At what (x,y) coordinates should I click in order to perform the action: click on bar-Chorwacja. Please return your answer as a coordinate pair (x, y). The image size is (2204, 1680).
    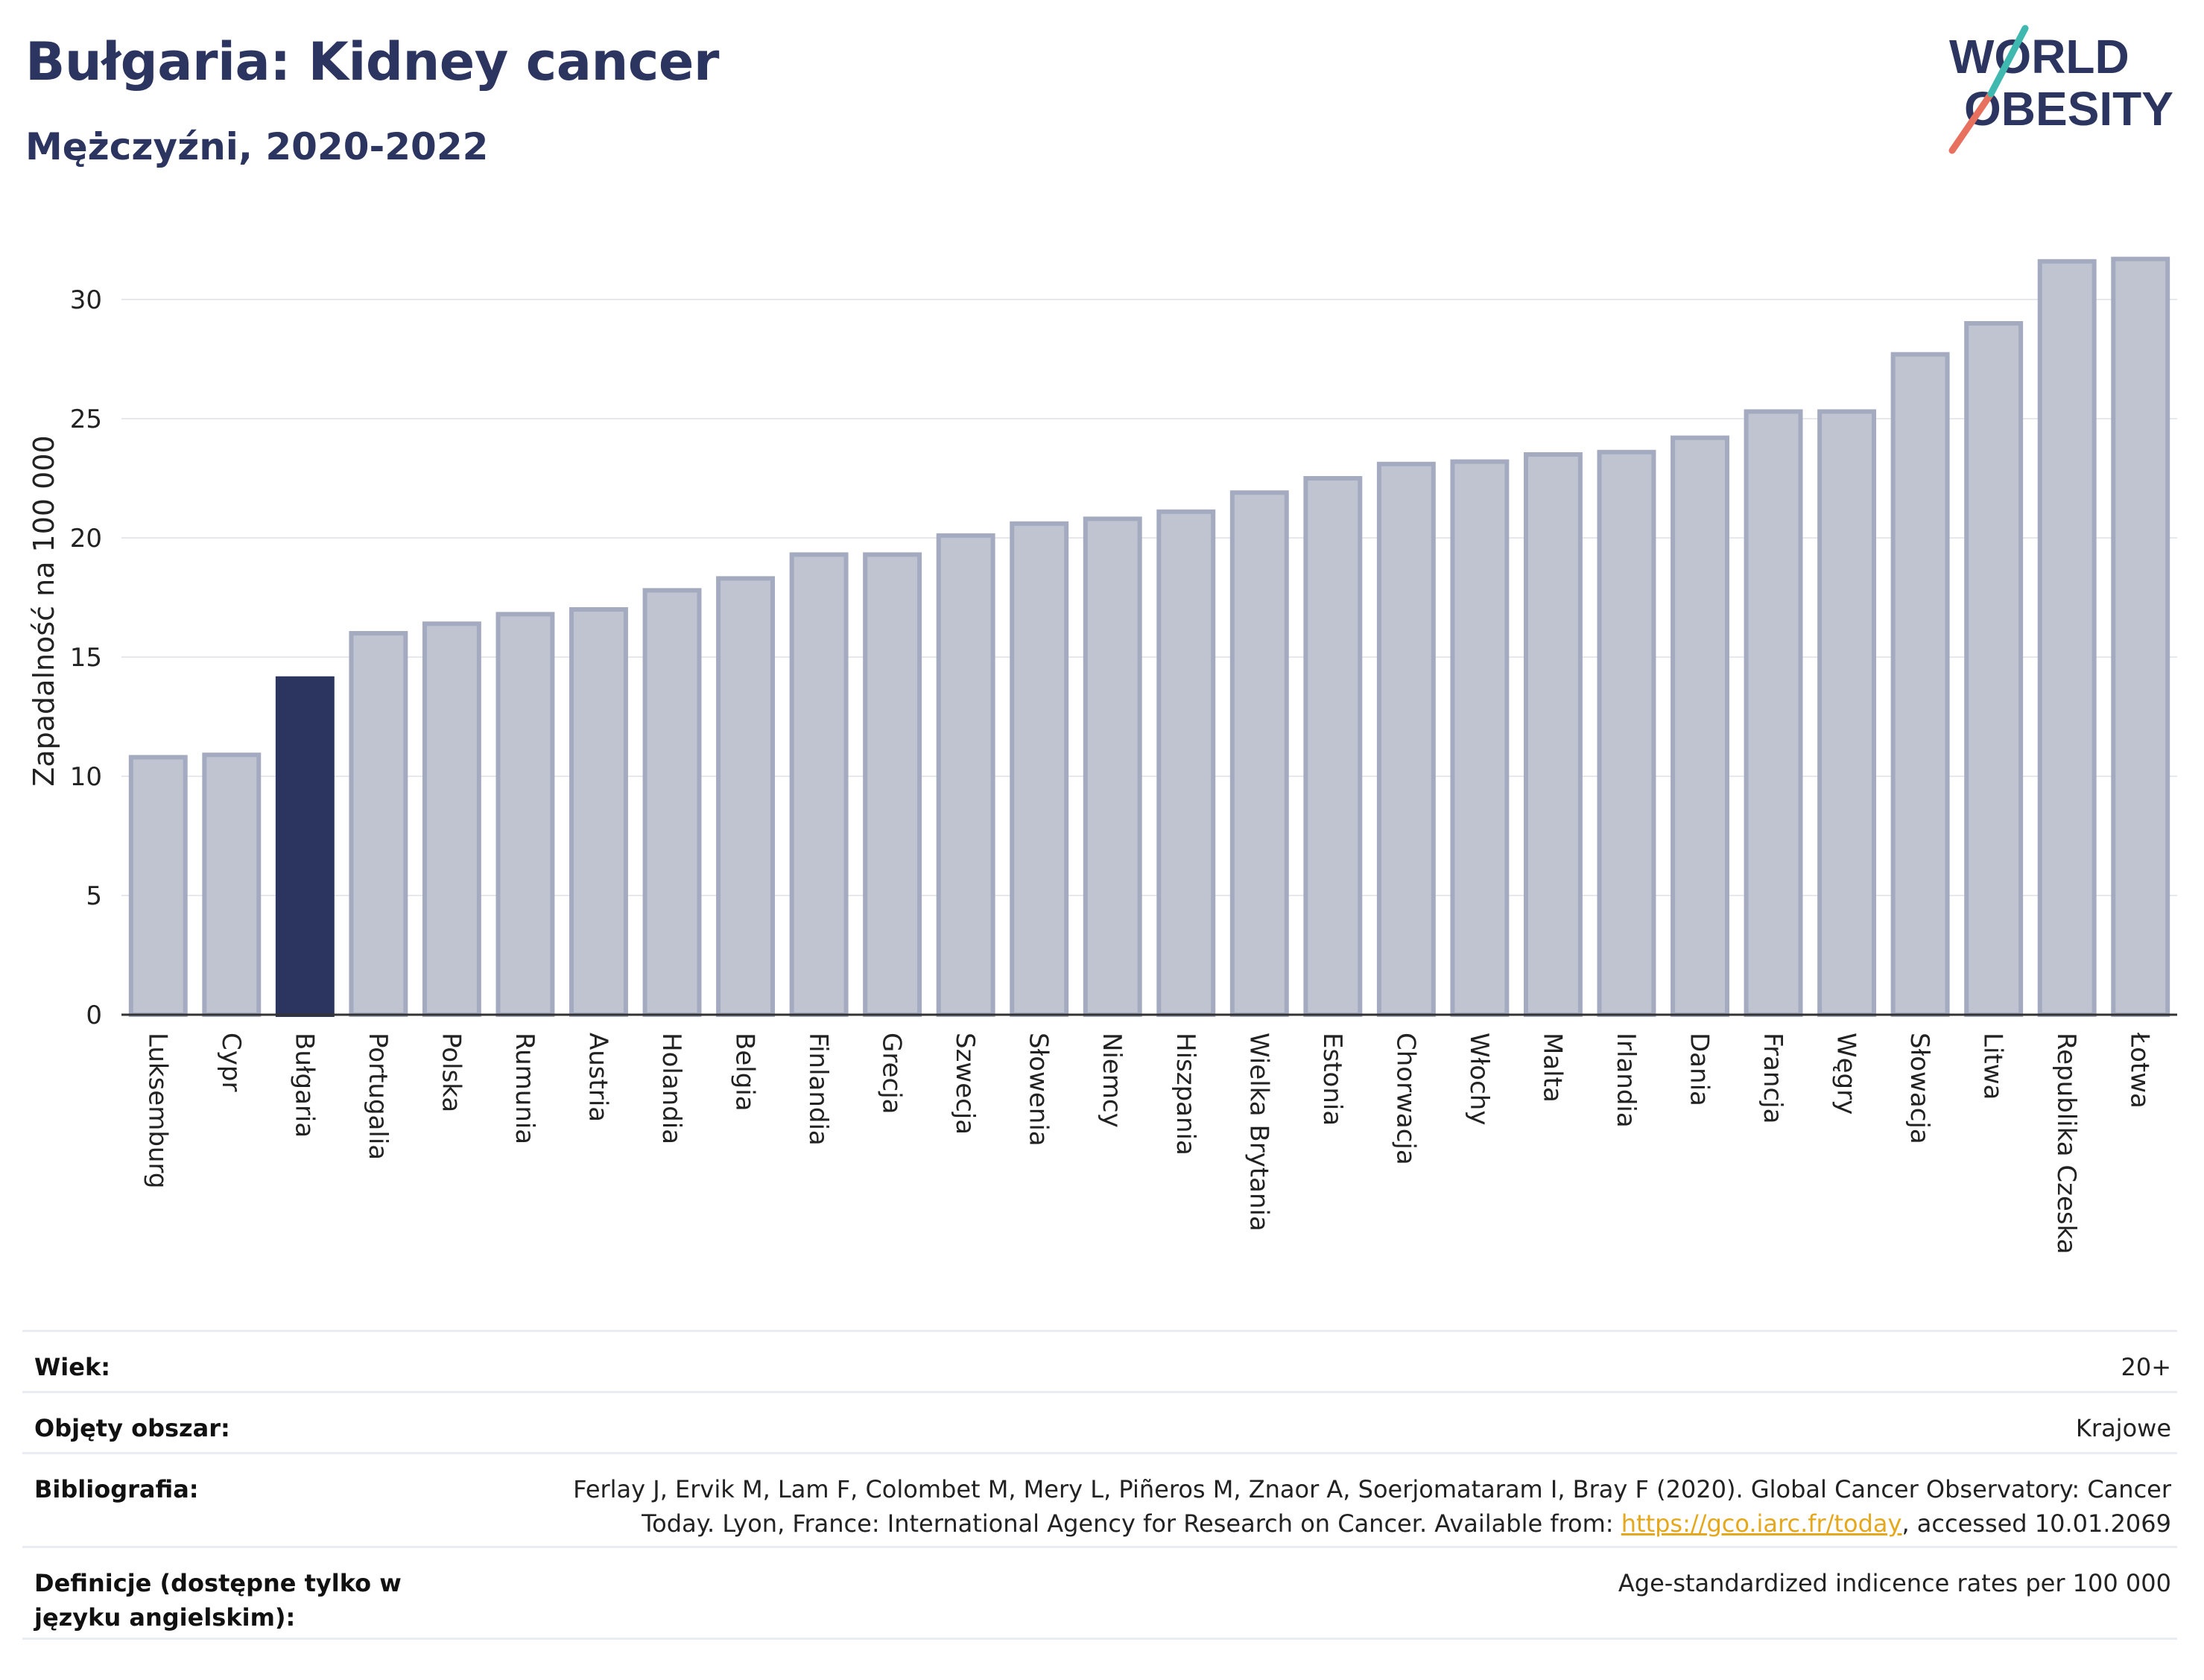
    Looking at the image, I should click on (1406, 739).